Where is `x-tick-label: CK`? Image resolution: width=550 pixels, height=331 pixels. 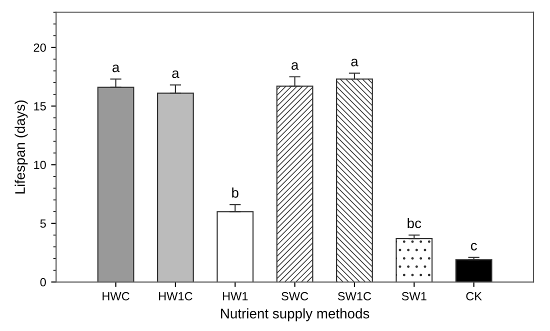
x-tick-label: CK is located at coordinates (474, 296).